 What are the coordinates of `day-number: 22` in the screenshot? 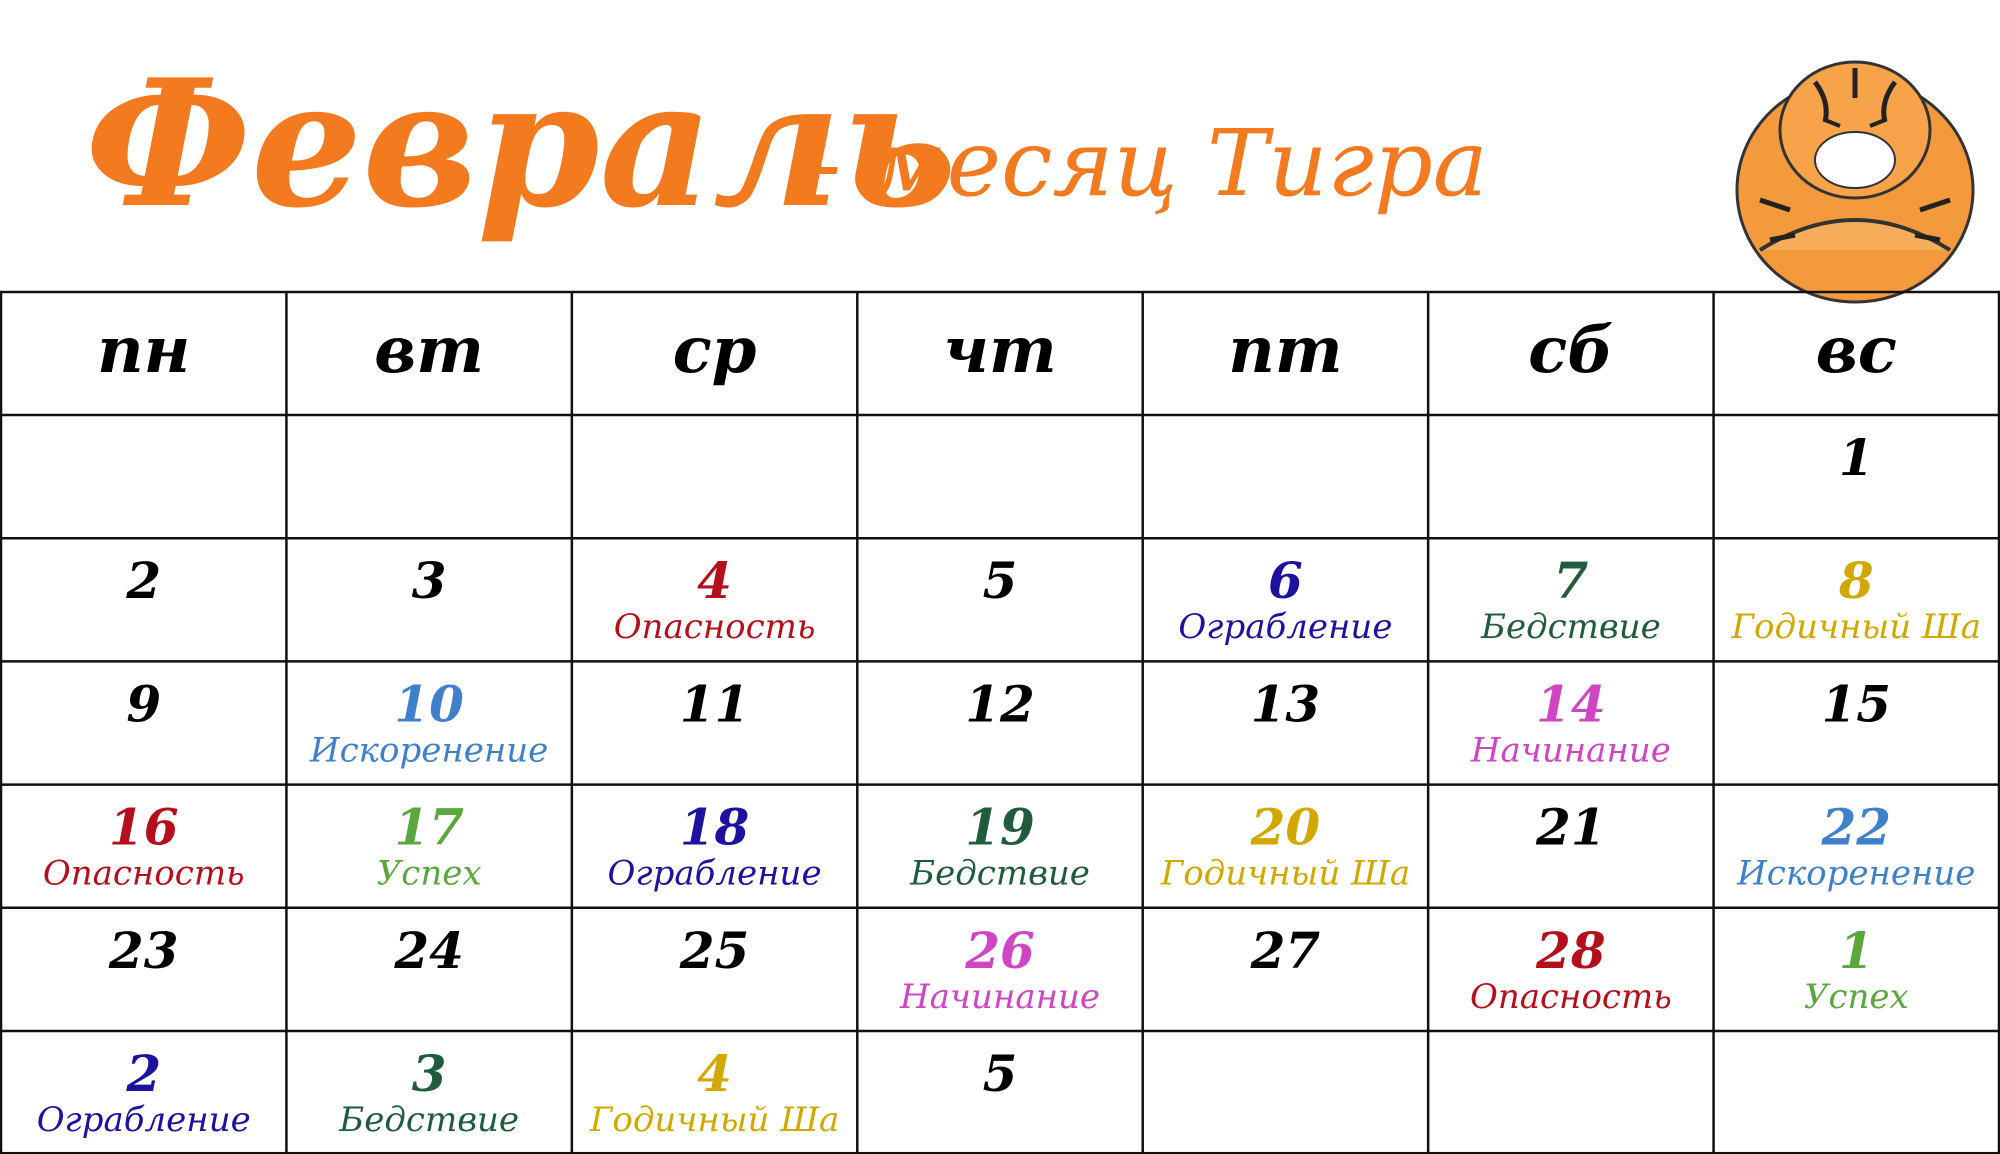 It's located at (1855, 827).